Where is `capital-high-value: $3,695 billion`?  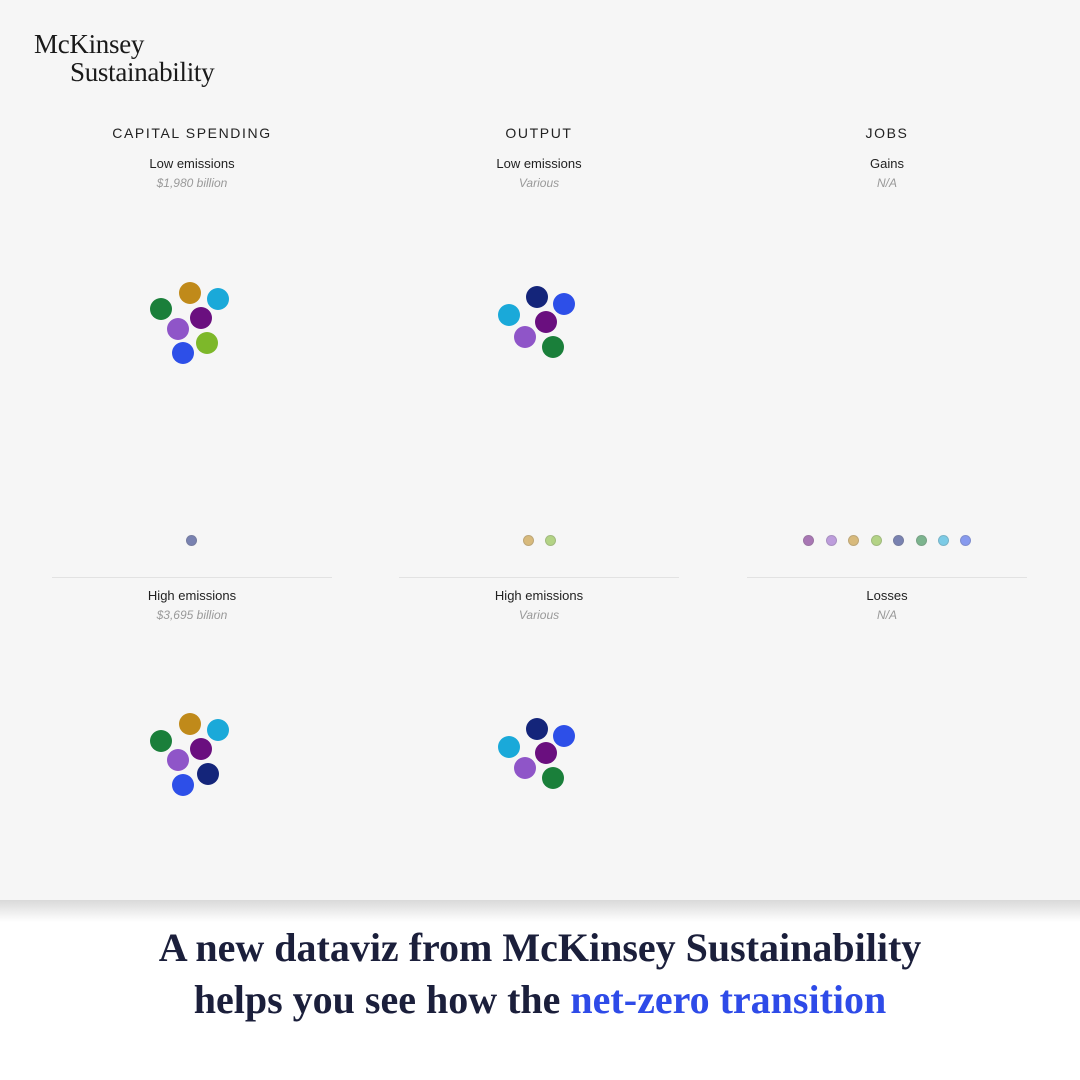 capital-high-value: $3,695 billion is located at coordinates (192, 615).